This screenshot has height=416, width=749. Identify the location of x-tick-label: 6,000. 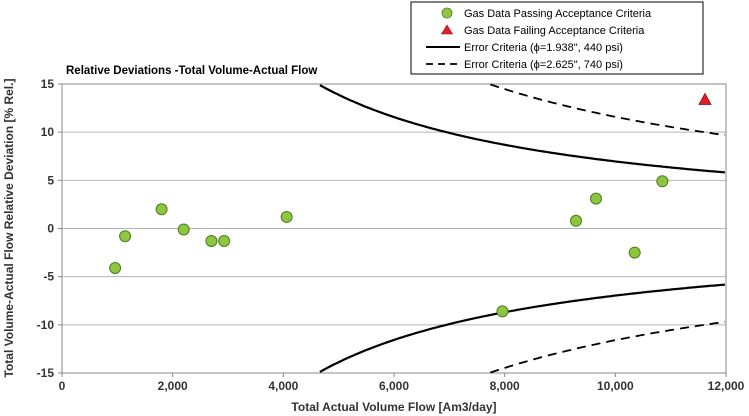
(394, 386).